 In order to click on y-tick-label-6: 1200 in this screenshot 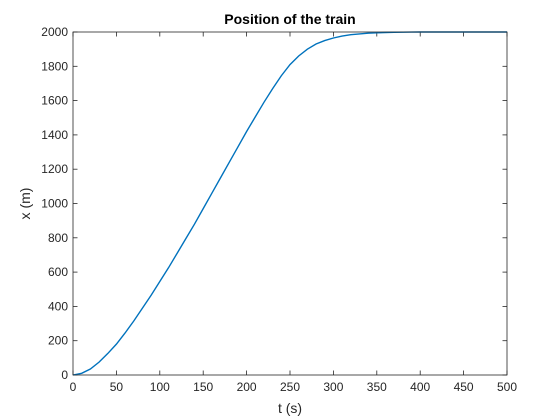, I will do `click(54, 169)`.